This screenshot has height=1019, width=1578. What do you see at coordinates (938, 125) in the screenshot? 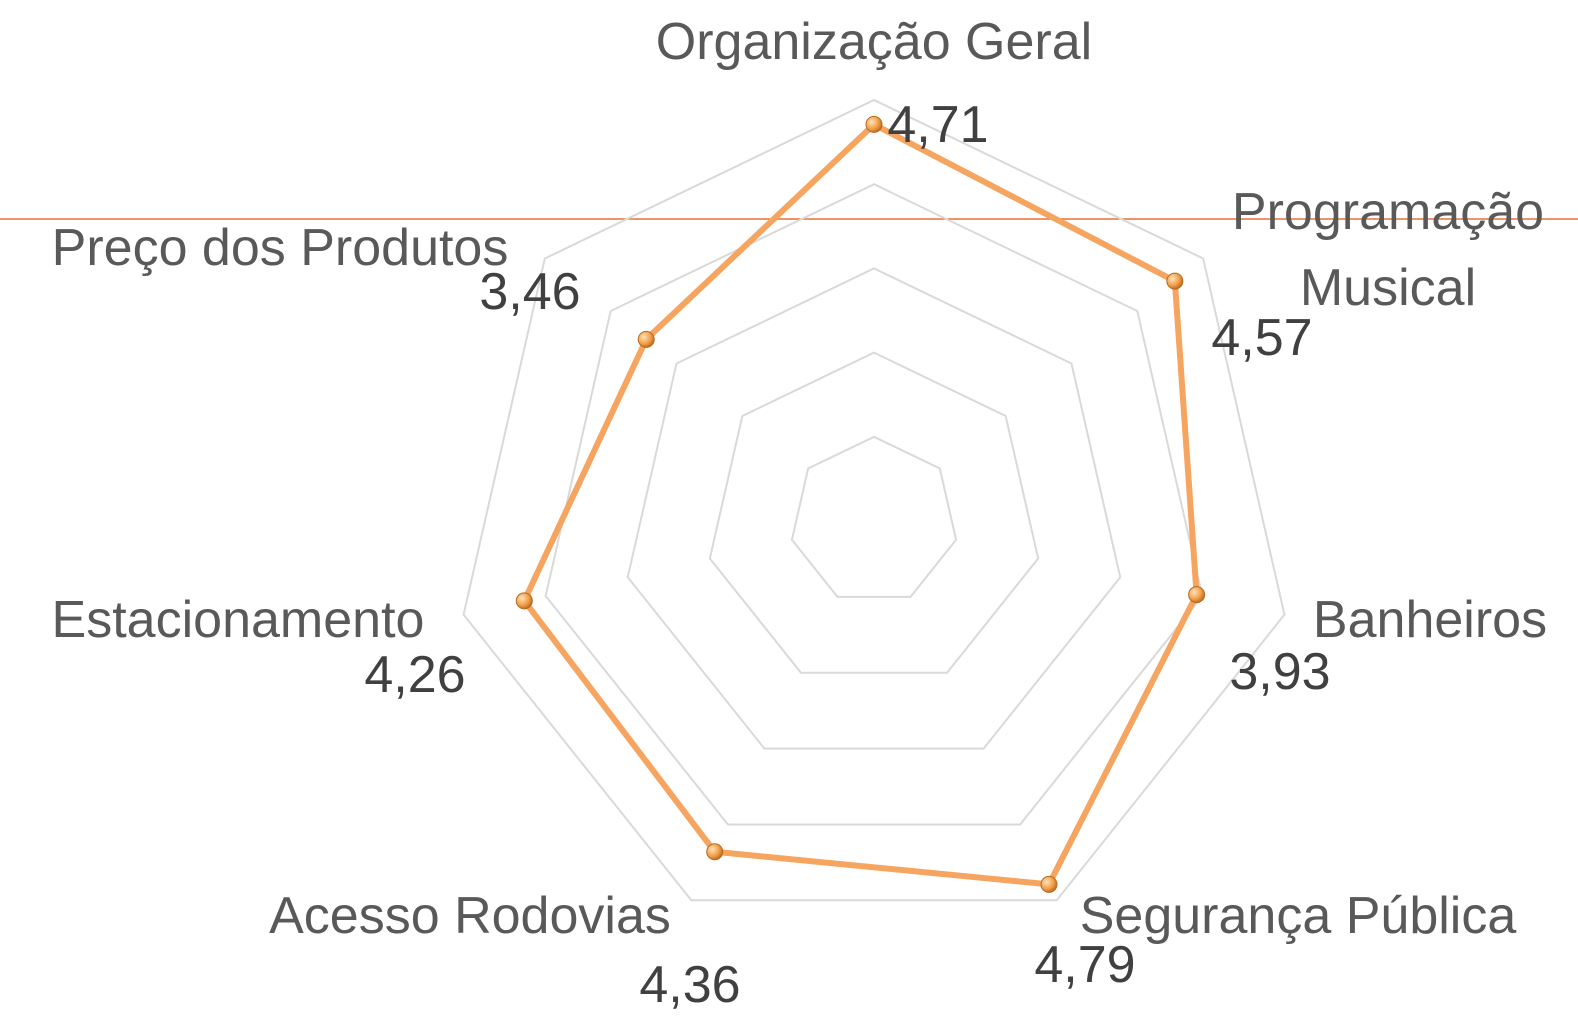
I see `value-label: 4,71` at bounding box center [938, 125].